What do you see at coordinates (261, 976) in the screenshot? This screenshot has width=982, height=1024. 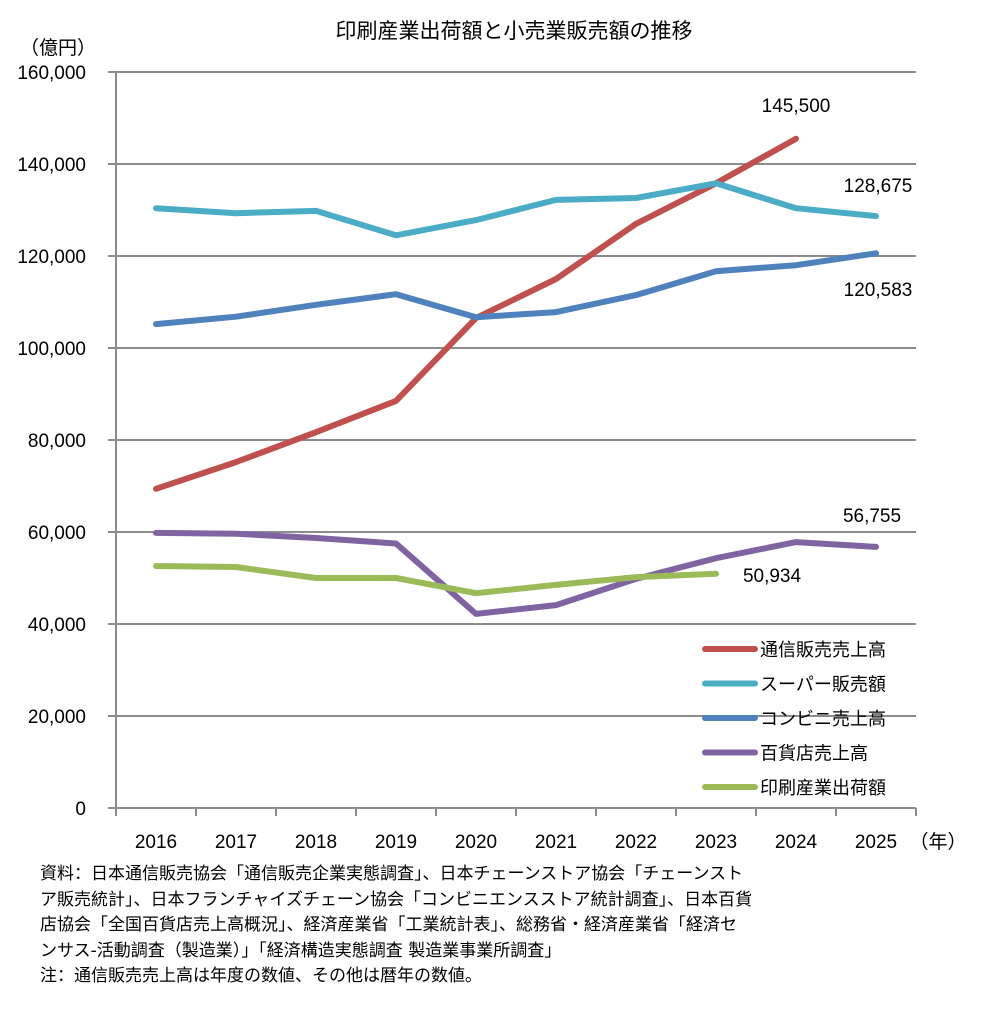 I see `annotation-note: 注：通信販売売上高は年度の数値、その他は暦年の数値。` at bounding box center [261, 976].